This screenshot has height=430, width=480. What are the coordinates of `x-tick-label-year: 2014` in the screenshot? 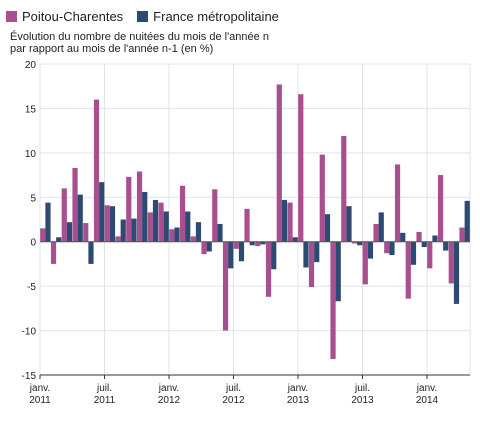 It's located at (427, 400).